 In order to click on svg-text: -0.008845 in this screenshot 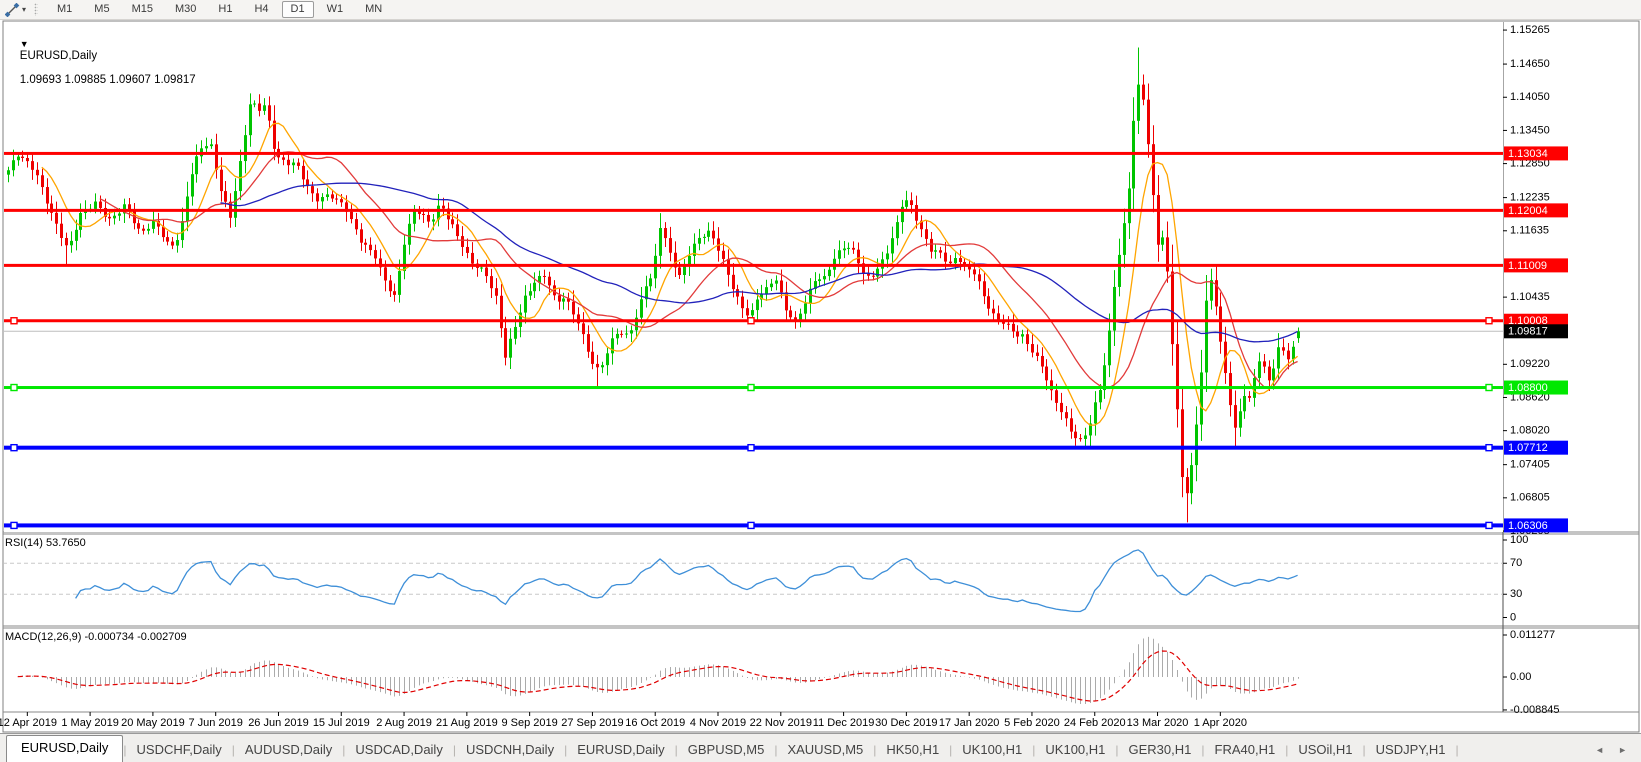, I will do `click(1535, 710)`.